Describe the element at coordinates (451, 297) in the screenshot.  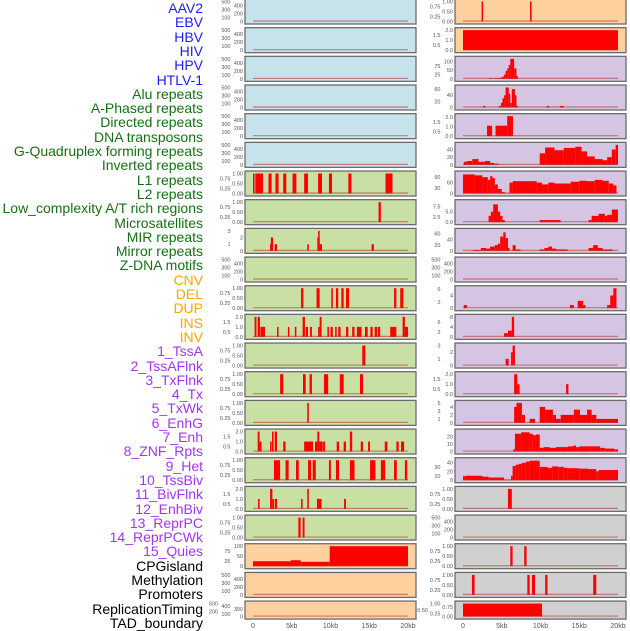
I see `y-tick-label: 4` at that location.